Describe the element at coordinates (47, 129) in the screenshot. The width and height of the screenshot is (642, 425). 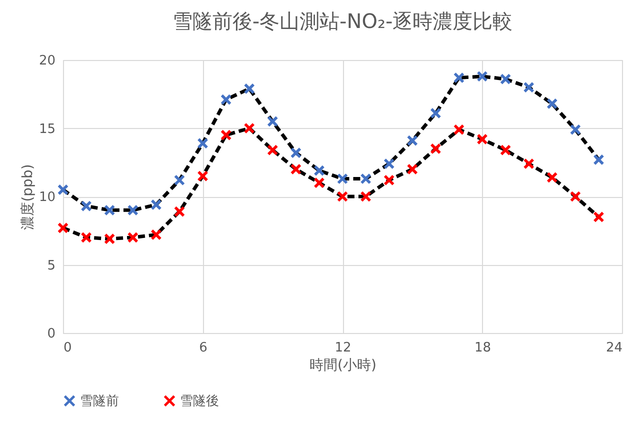
I see `y-tick-label: 15` at that location.